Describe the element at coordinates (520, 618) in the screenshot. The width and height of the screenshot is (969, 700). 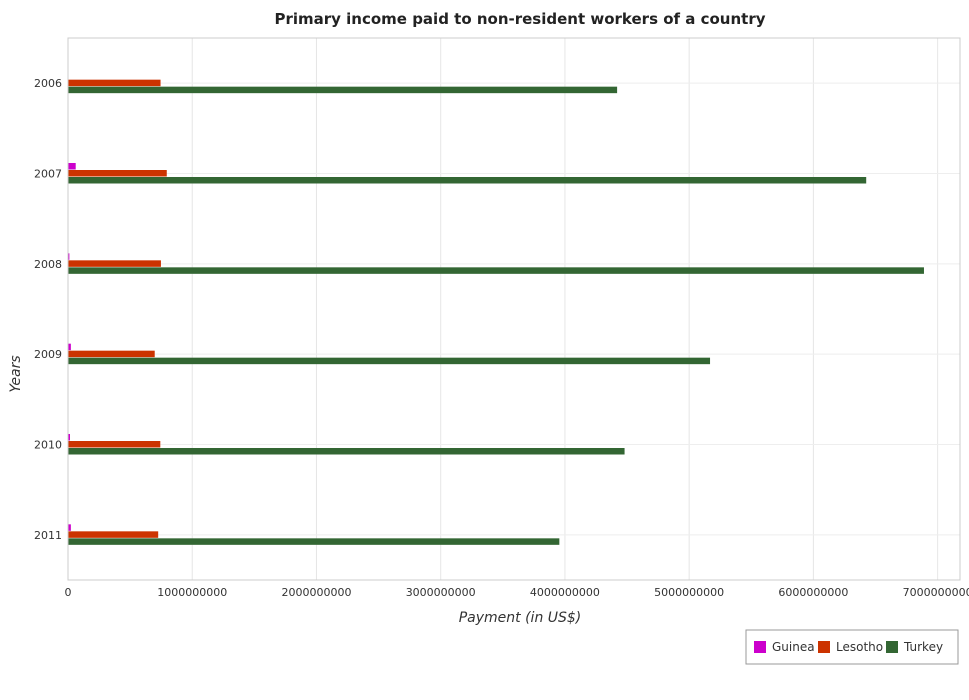
I see `x-axis-label: Payment (in US$)` at that location.